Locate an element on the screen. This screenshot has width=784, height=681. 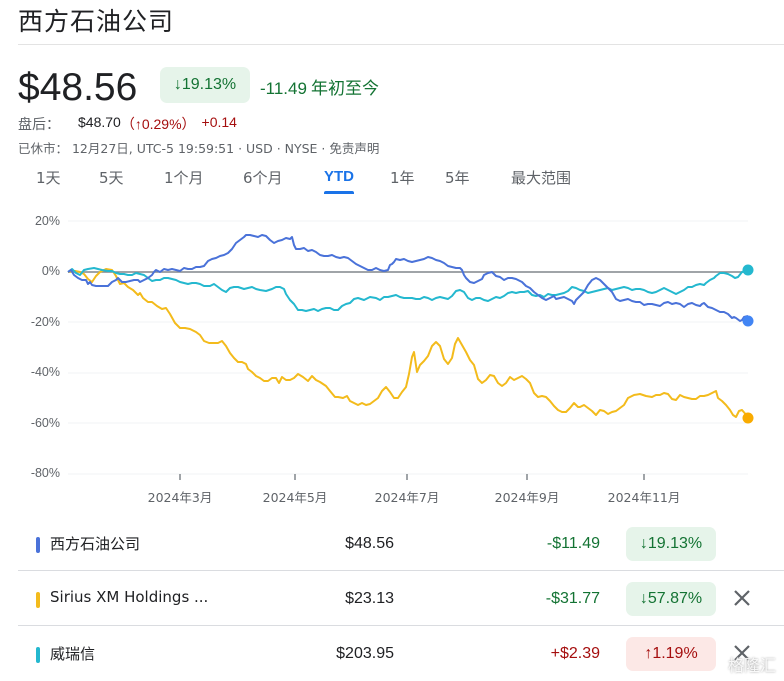
after-hours-label: 盘后： is located at coordinates (39, 125).